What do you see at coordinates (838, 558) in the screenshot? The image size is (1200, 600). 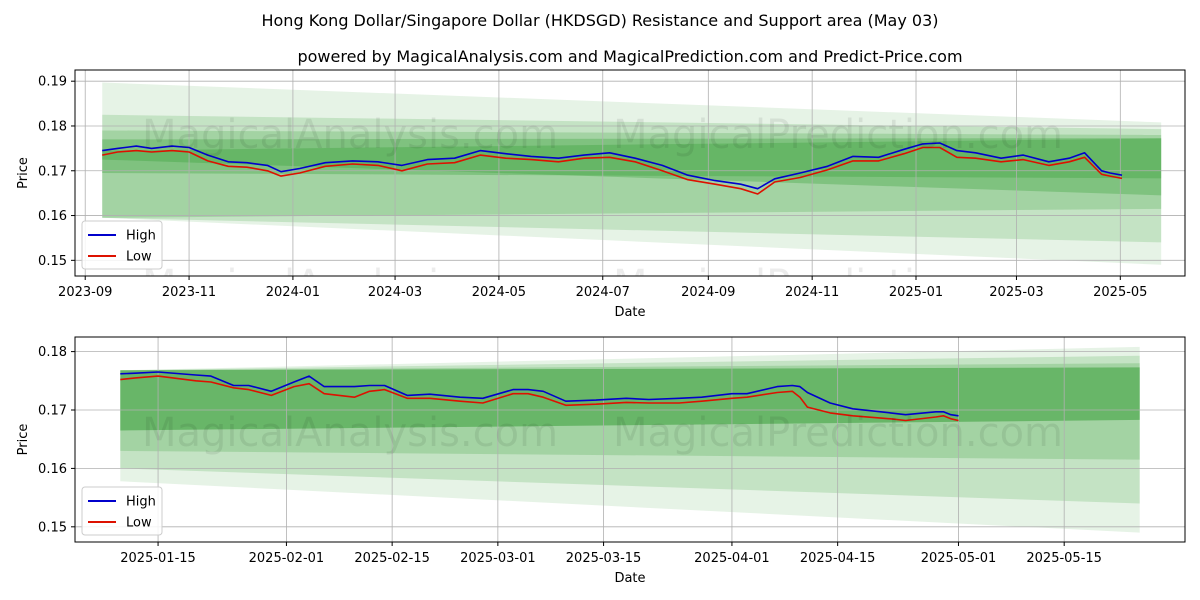 I see `x-tick-label: 2025-04-15` at bounding box center [838, 558].